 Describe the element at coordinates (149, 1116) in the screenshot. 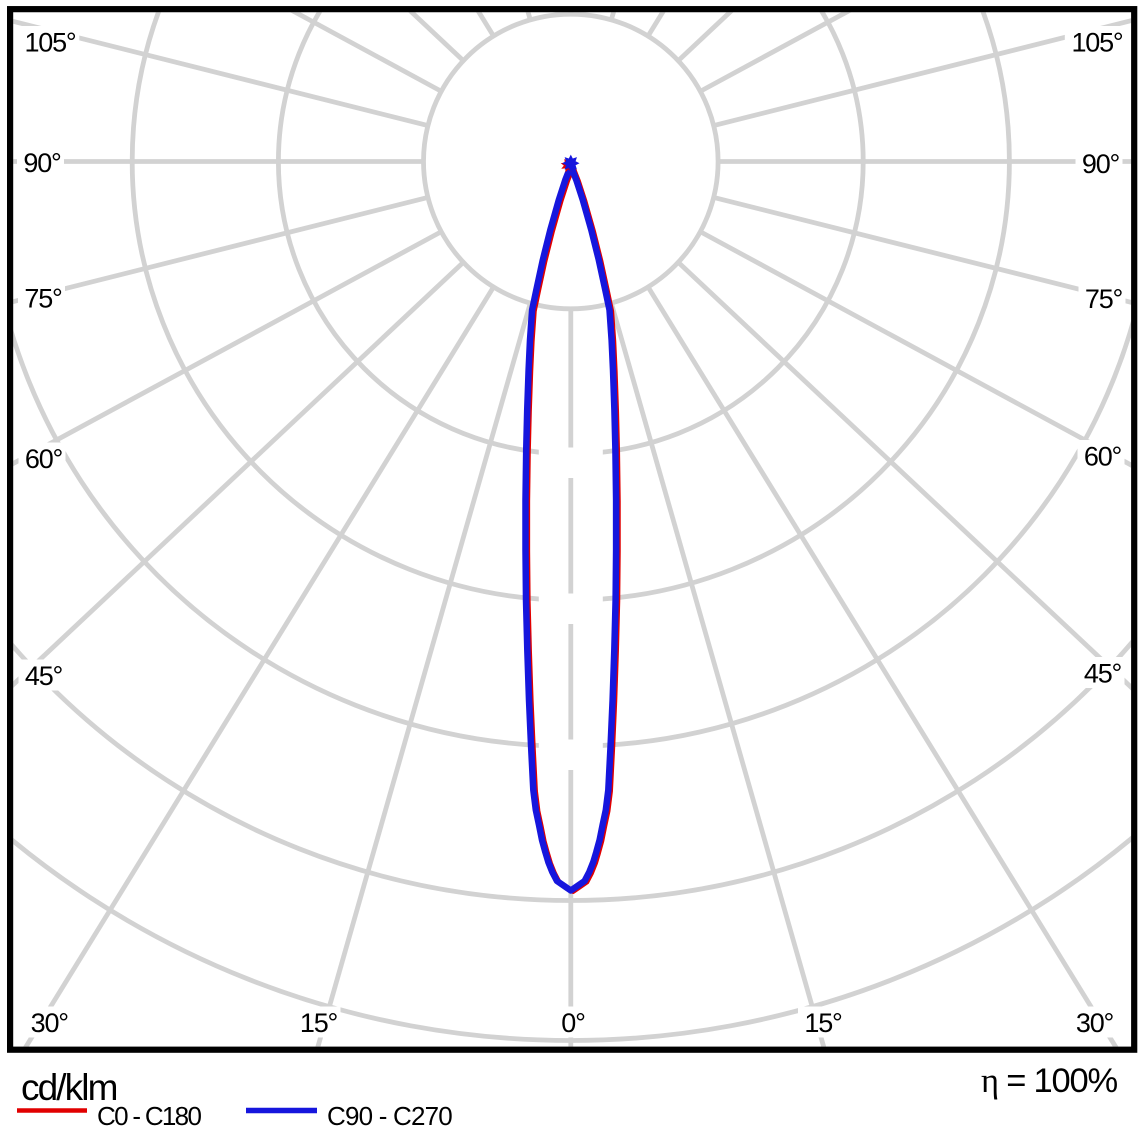

I see `svg-text: C0 - C180` at that location.